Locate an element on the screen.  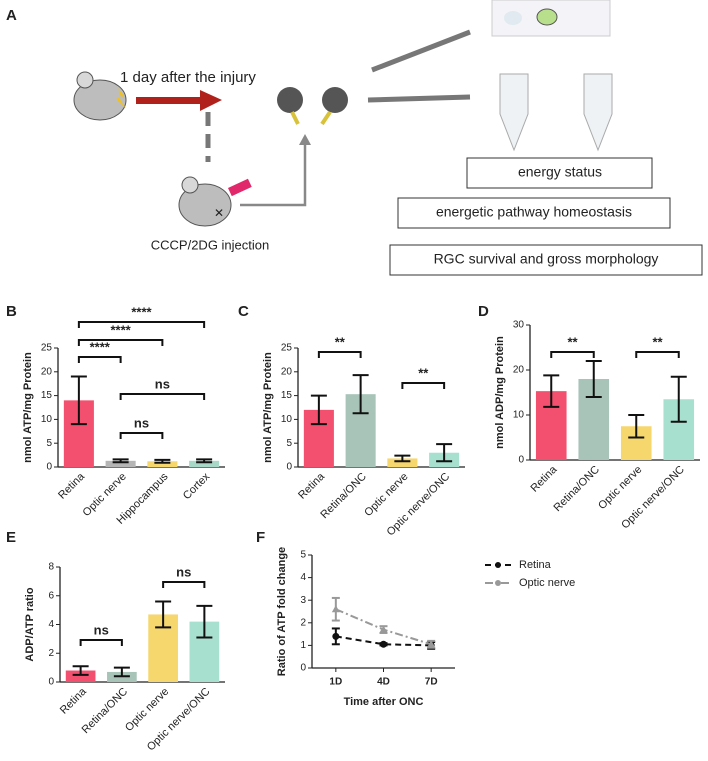
x-tick-label: Cortex is located at coordinates (197, 486).